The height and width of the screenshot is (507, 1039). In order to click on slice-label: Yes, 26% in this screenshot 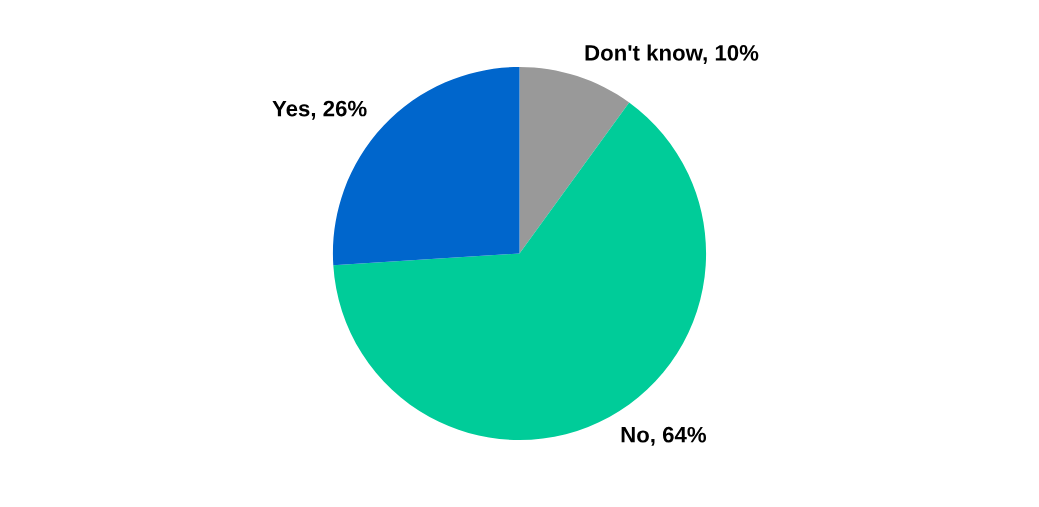, I will do `click(319, 110)`.